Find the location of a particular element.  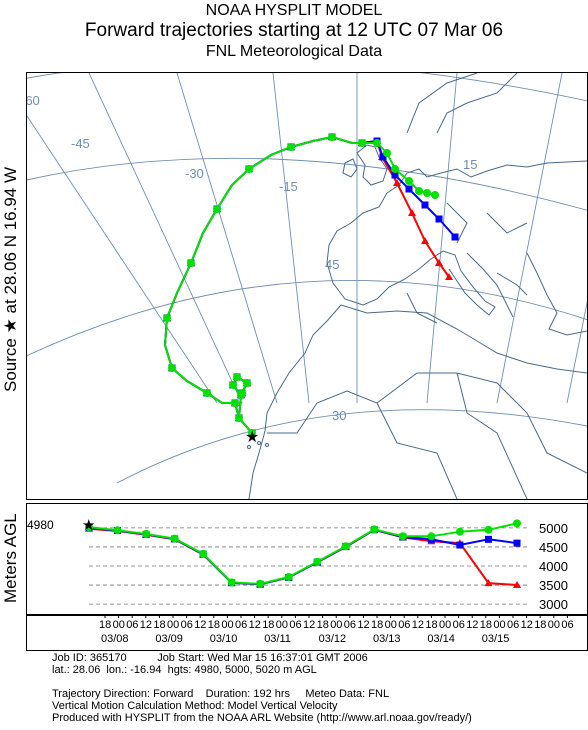

lon-label-1: -60 is located at coordinates (33, 100).